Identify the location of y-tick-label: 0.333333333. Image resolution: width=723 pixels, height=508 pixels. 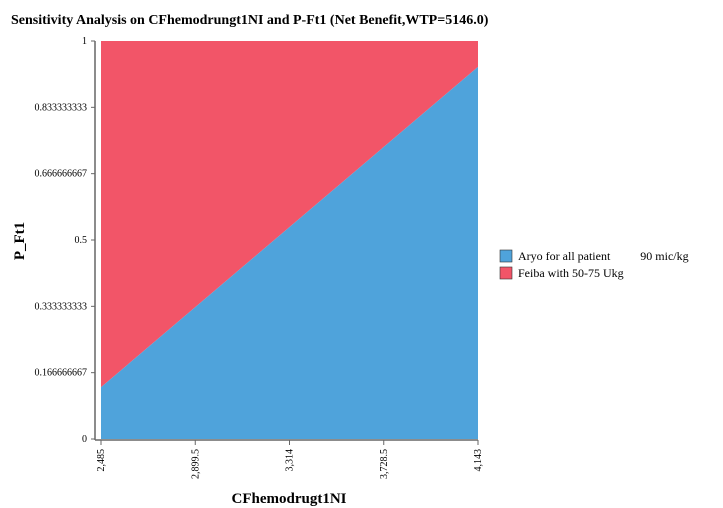
(61, 306).